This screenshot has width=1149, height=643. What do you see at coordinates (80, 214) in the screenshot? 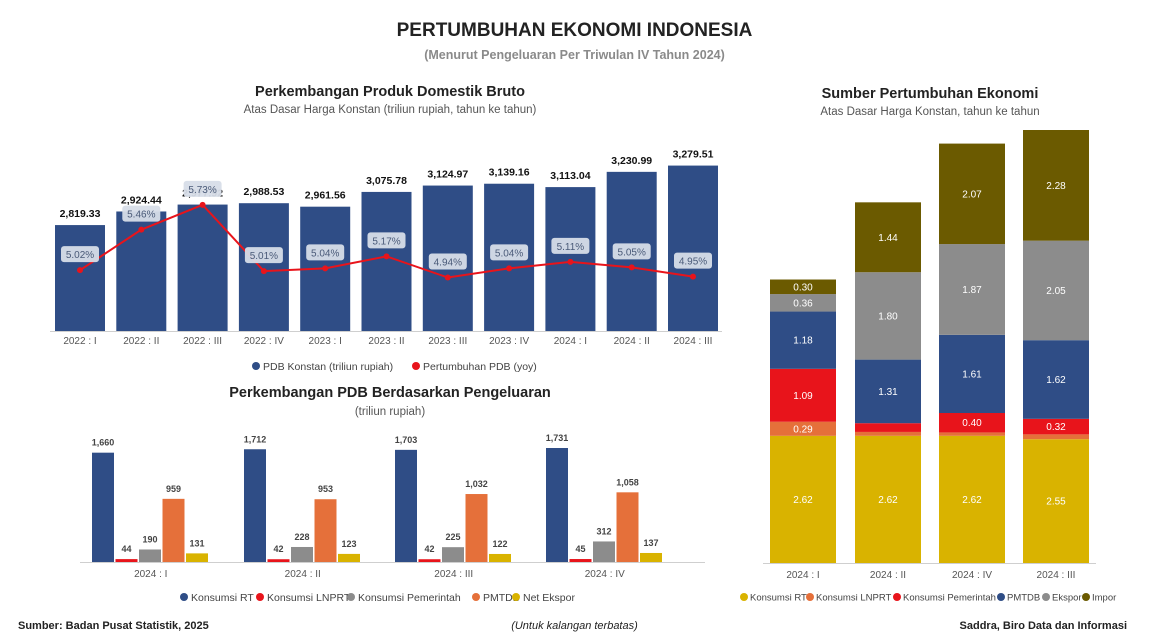
I see `pdb-bar-label: 2,819.33` at bounding box center [80, 214].